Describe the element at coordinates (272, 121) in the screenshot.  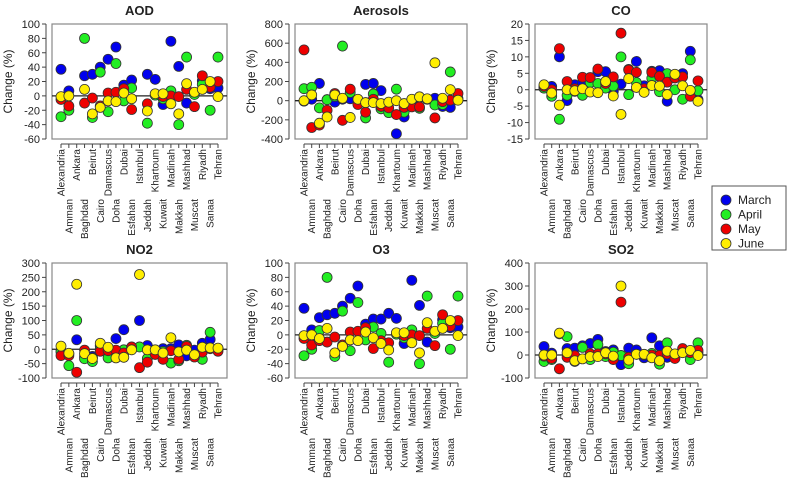
I see `y-tick-label: -200` at that location.